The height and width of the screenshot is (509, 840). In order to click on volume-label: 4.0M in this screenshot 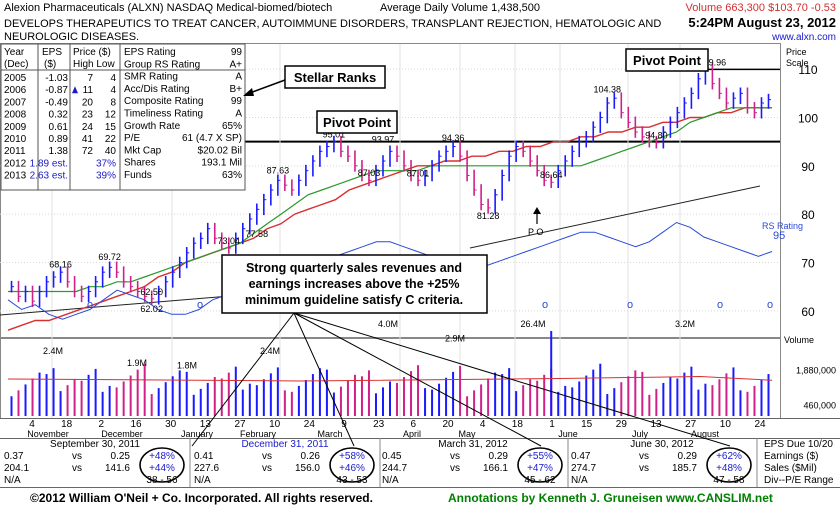, I will do `click(388, 324)`.